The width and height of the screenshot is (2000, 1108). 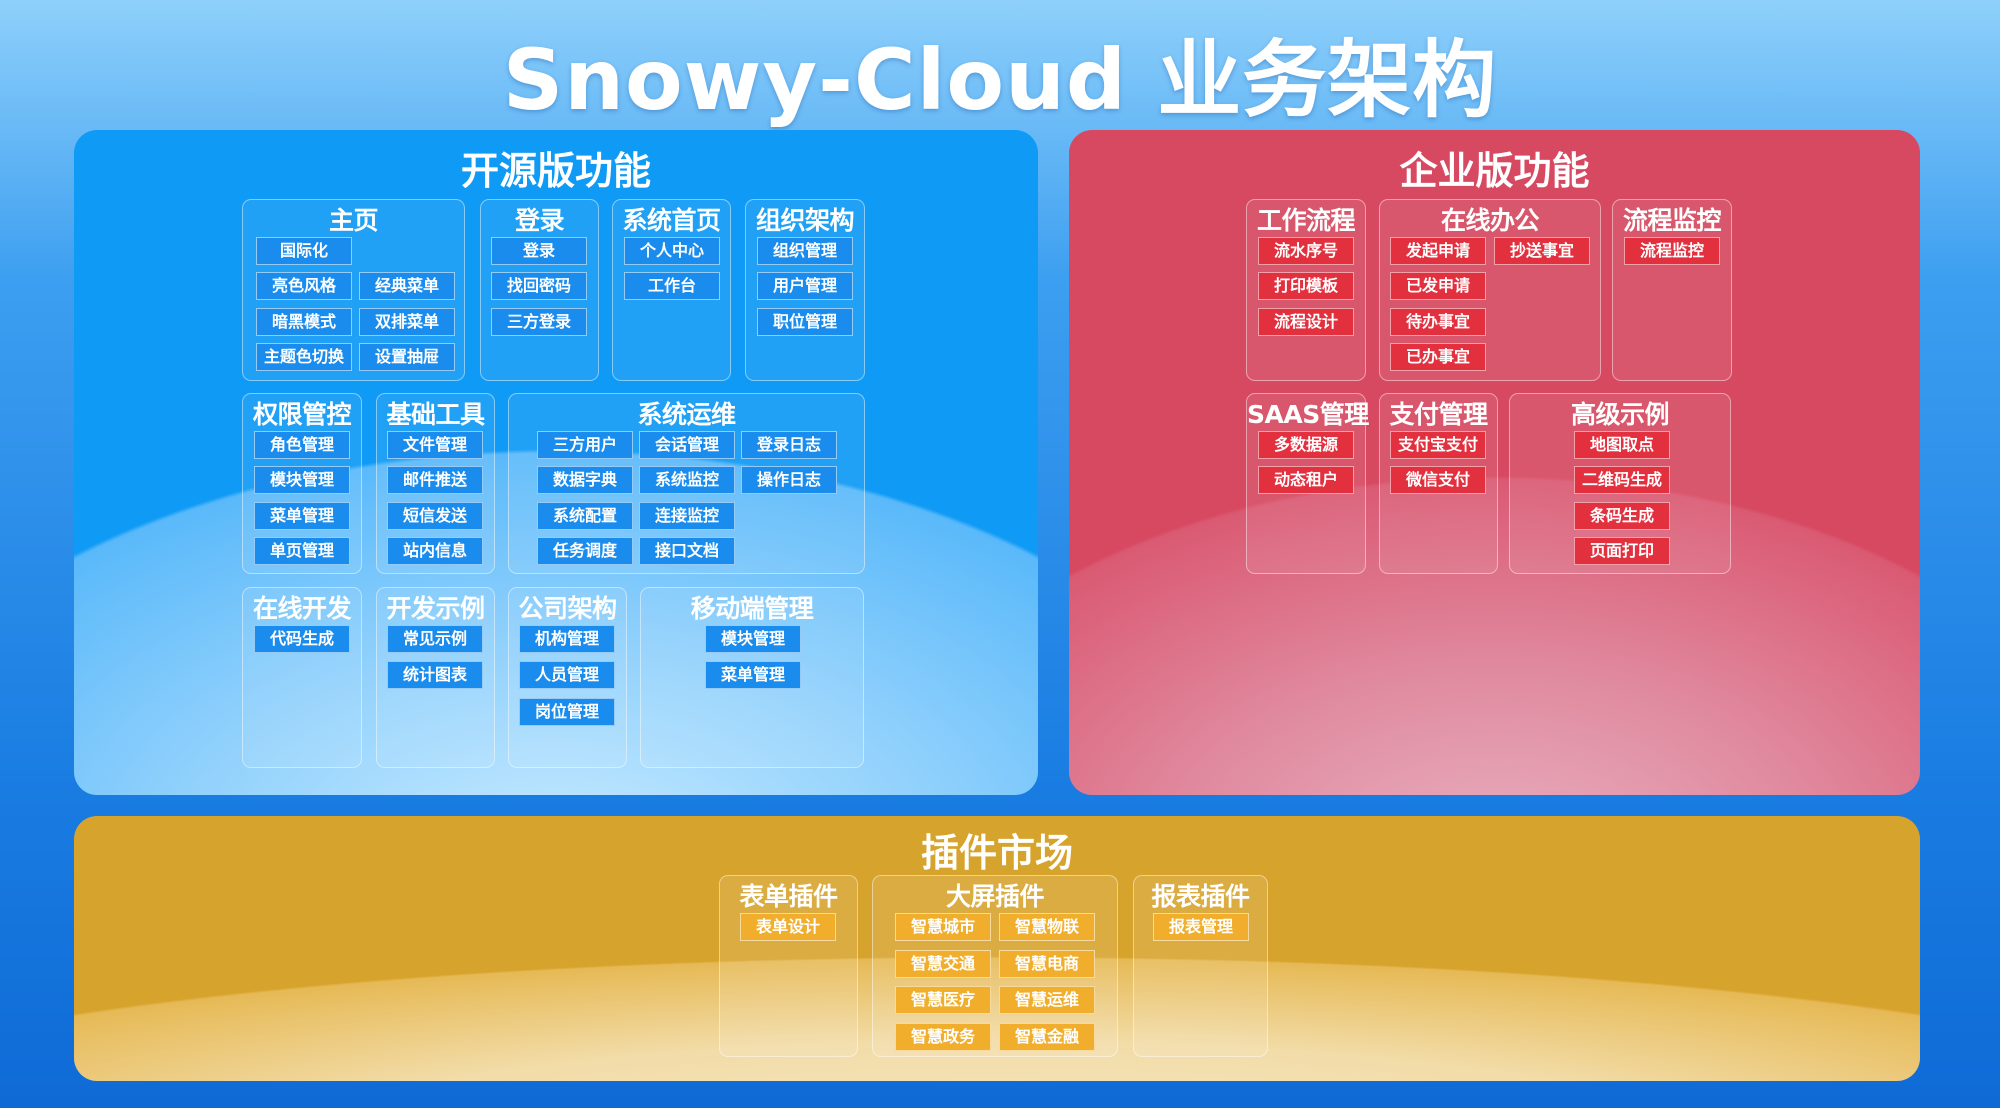 What do you see at coordinates (1622, 445) in the screenshot?
I see `feature-item: 地图取点` at bounding box center [1622, 445].